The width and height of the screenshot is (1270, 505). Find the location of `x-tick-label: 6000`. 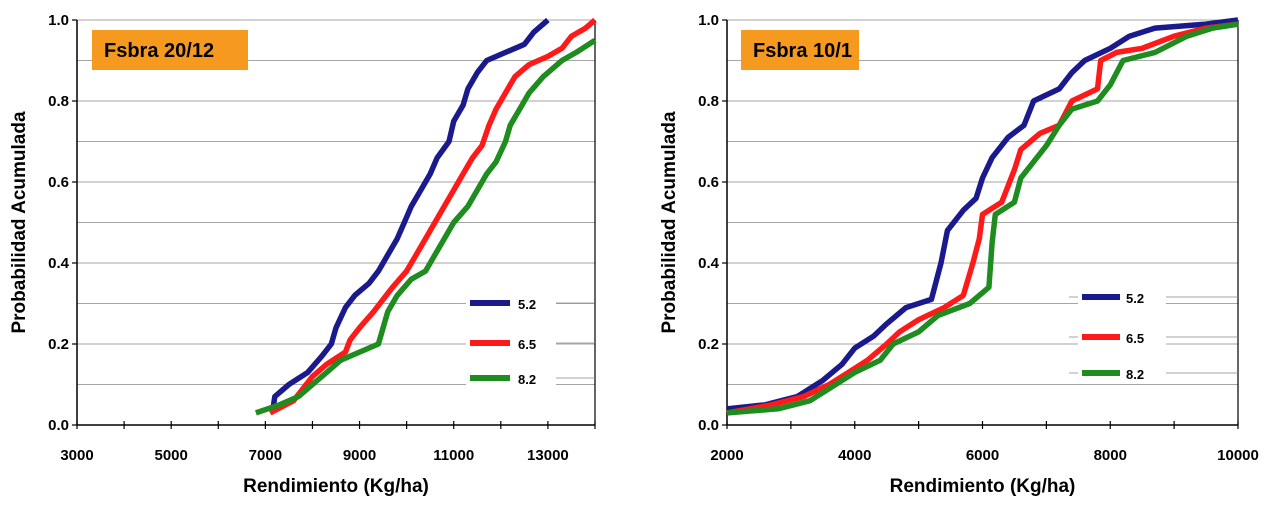

x-tick-label: 6000 is located at coordinates (982, 455).